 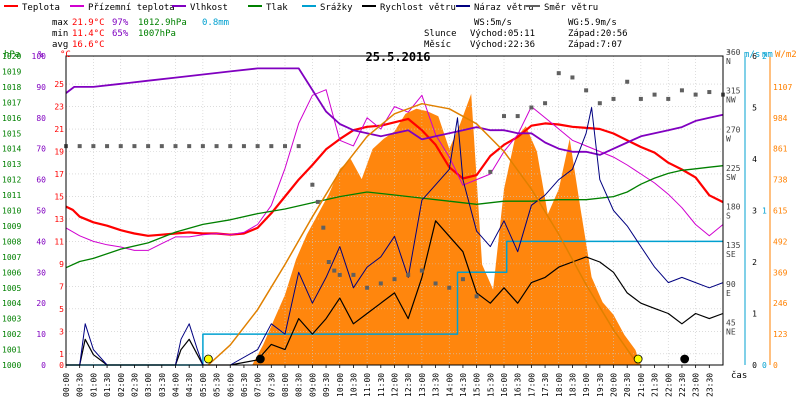 I want to click on marker-sunrise, so click(x=208, y=359).